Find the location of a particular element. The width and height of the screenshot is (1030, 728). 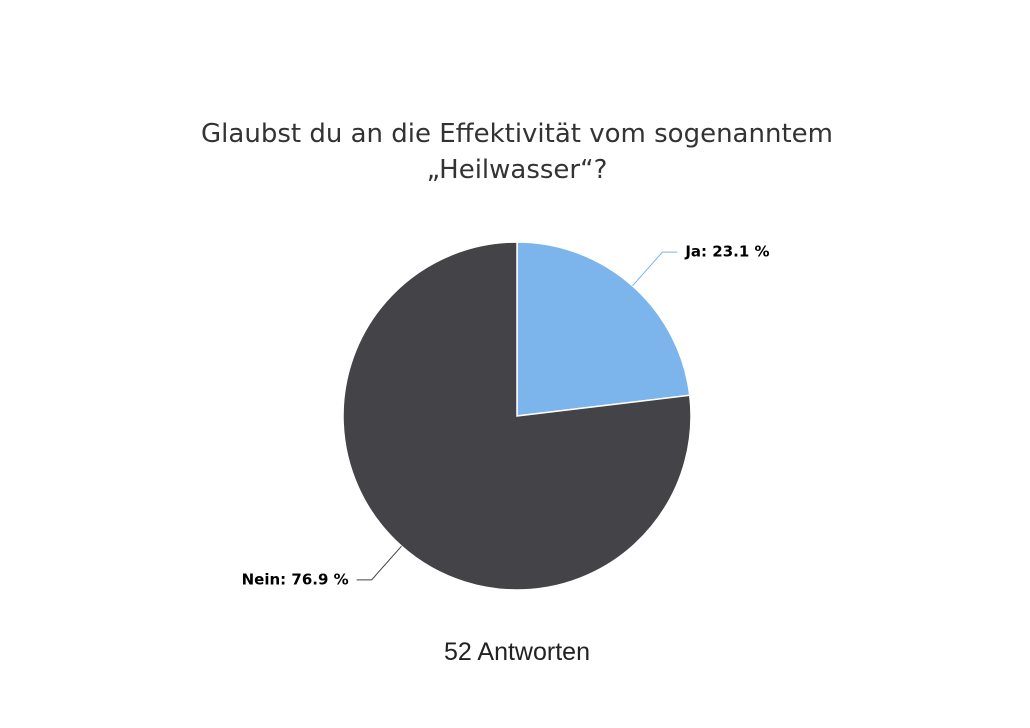

data-label: Nein: 76.9 % is located at coordinates (295, 579).